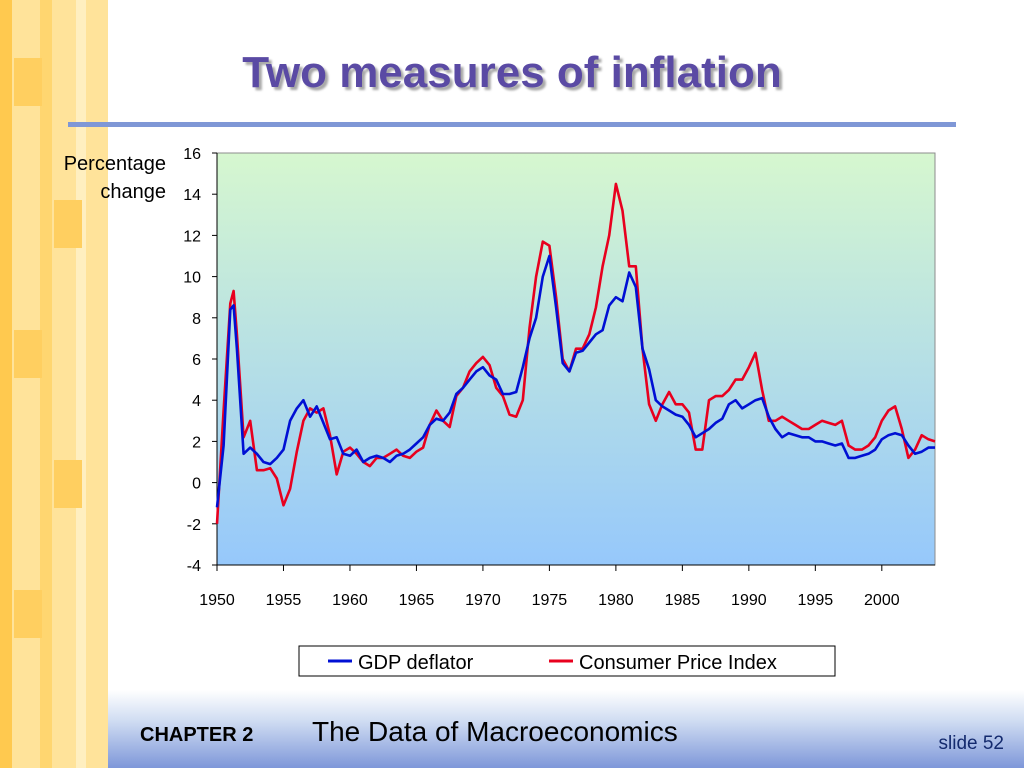 The image size is (1024, 768). What do you see at coordinates (816, 600) in the screenshot?
I see `x-tick-label: 1995` at bounding box center [816, 600].